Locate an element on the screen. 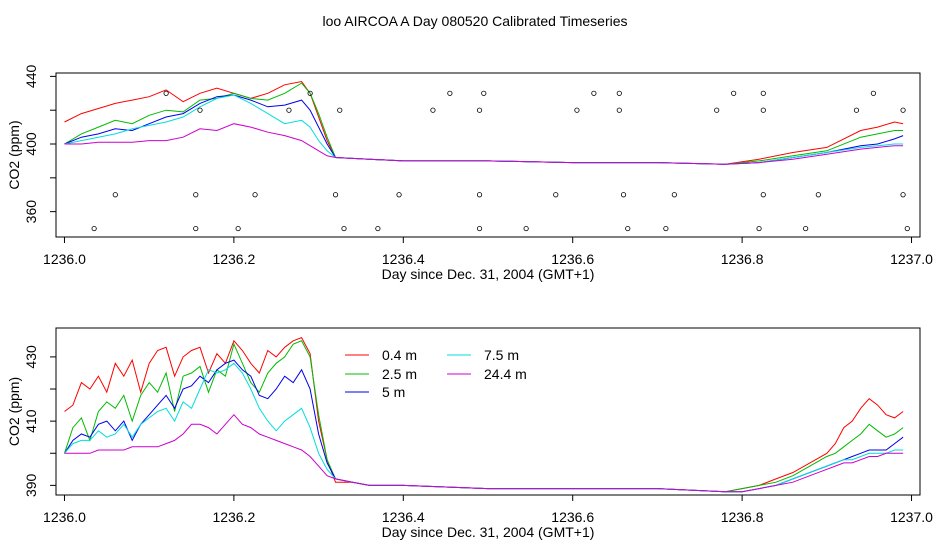 The image size is (950, 550). y-tick-label: 440 is located at coordinates (31, 76).